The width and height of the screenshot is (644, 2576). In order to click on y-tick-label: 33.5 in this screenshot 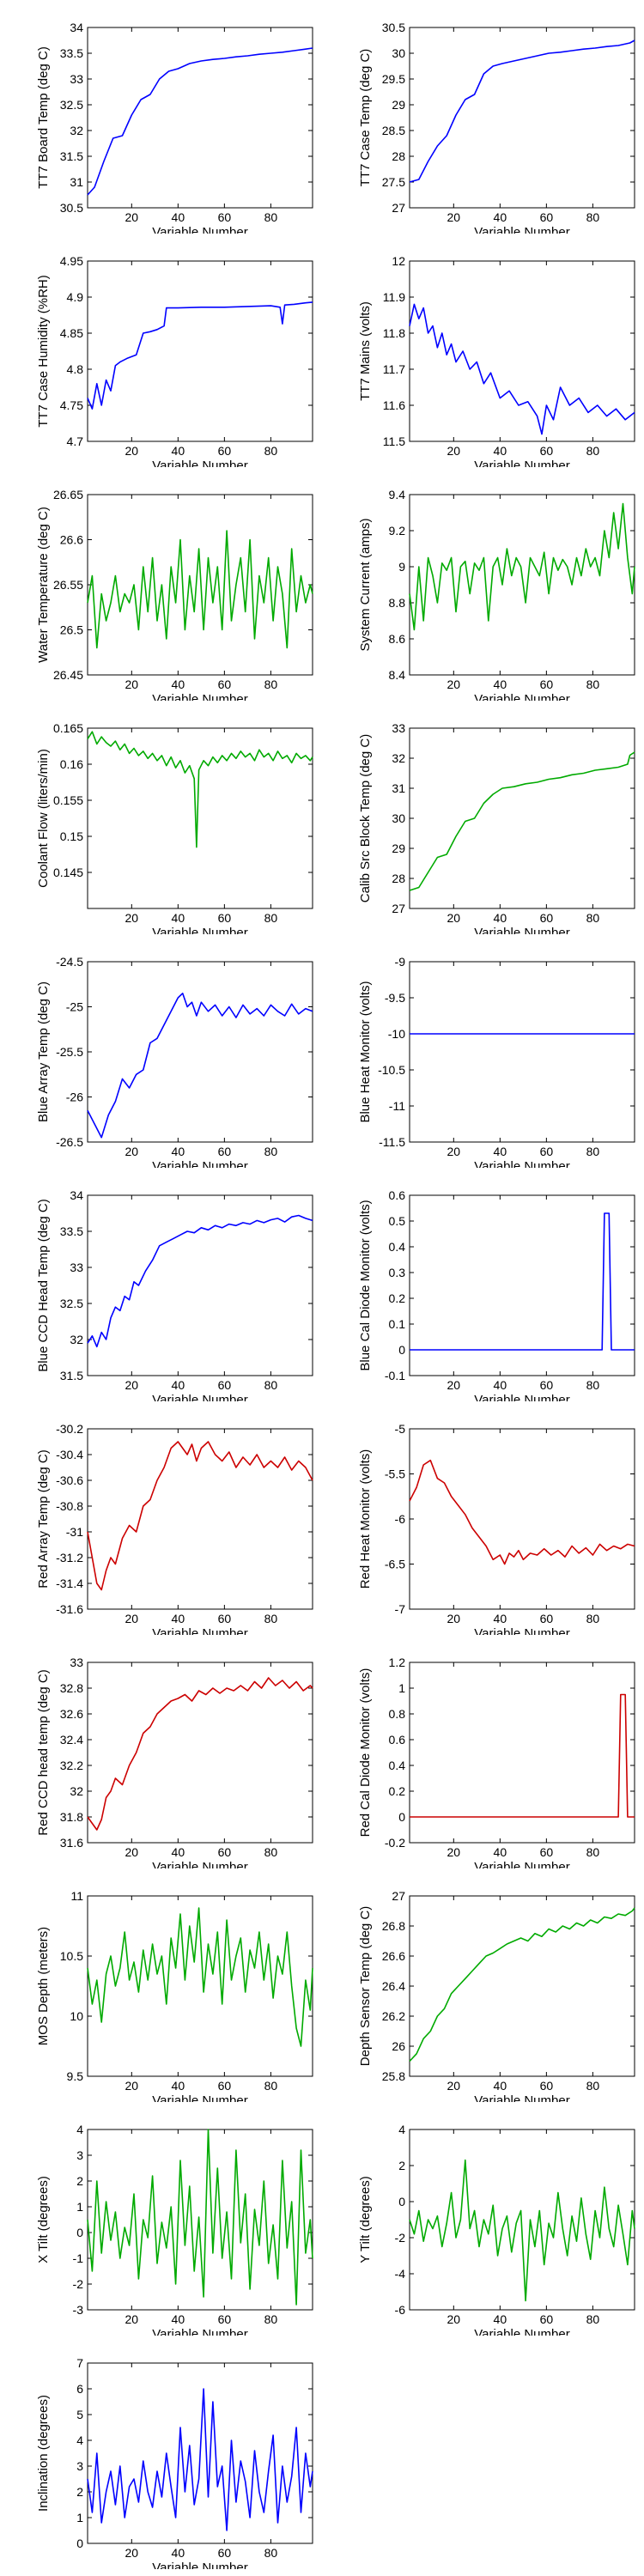, I will do `click(71, 53)`.